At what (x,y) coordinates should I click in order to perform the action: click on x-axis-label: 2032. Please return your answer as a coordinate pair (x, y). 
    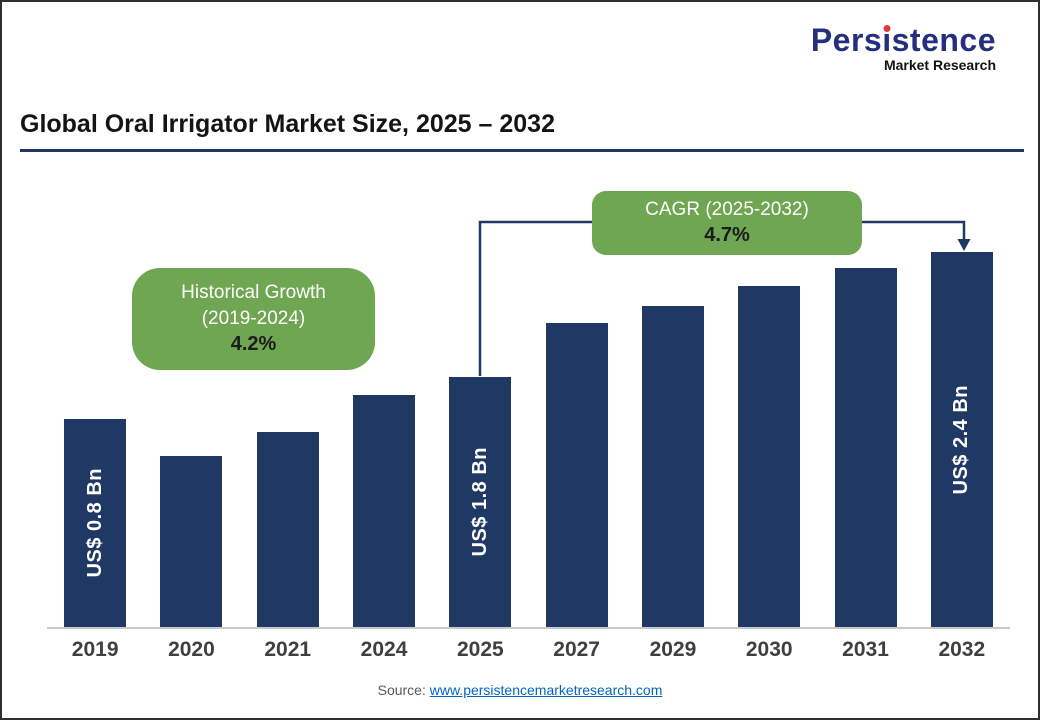
    Looking at the image, I should click on (962, 649).